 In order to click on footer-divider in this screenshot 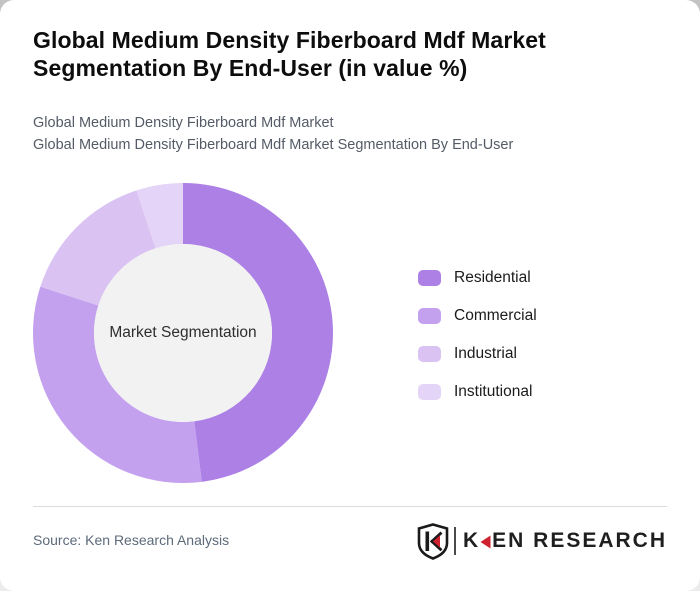, I will do `click(350, 506)`.